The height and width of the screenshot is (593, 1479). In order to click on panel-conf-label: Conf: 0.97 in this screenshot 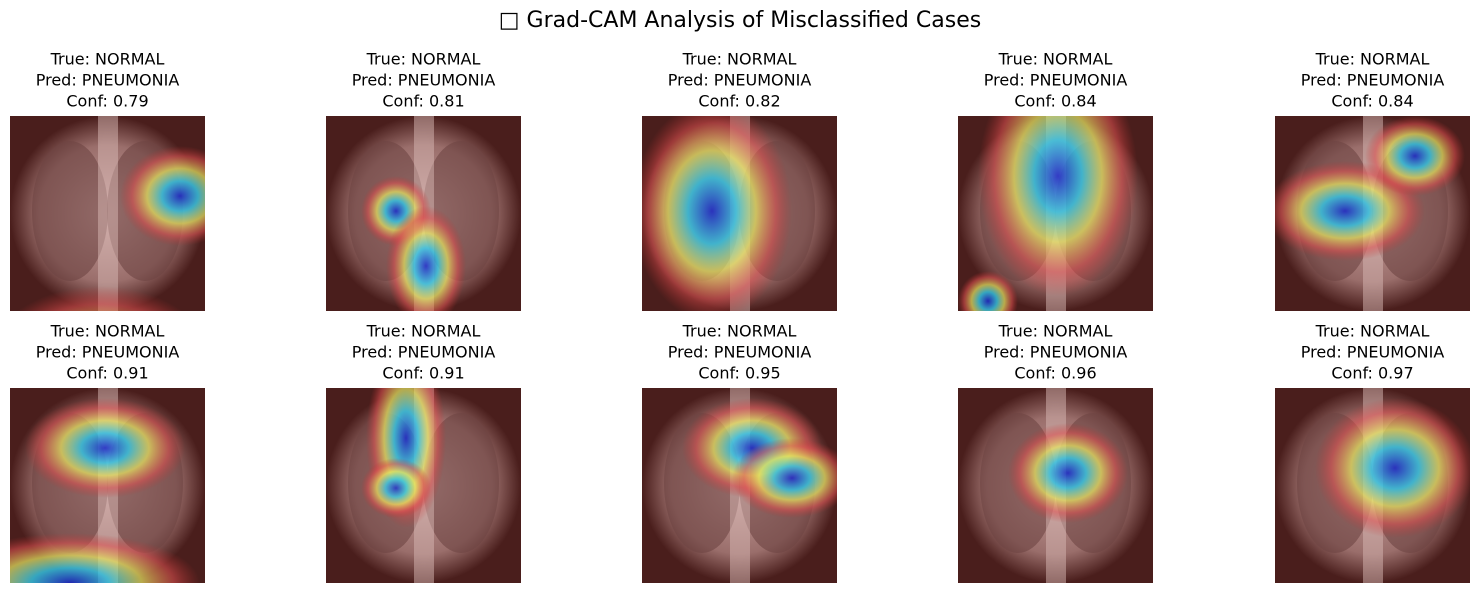, I will do `click(1372, 373)`.